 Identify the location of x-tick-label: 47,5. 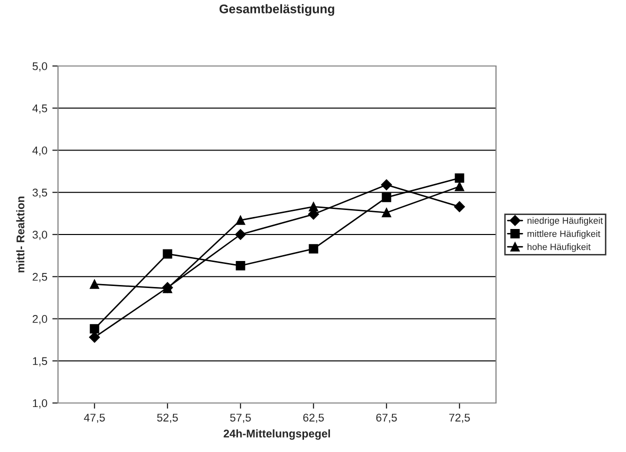
(94, 418).